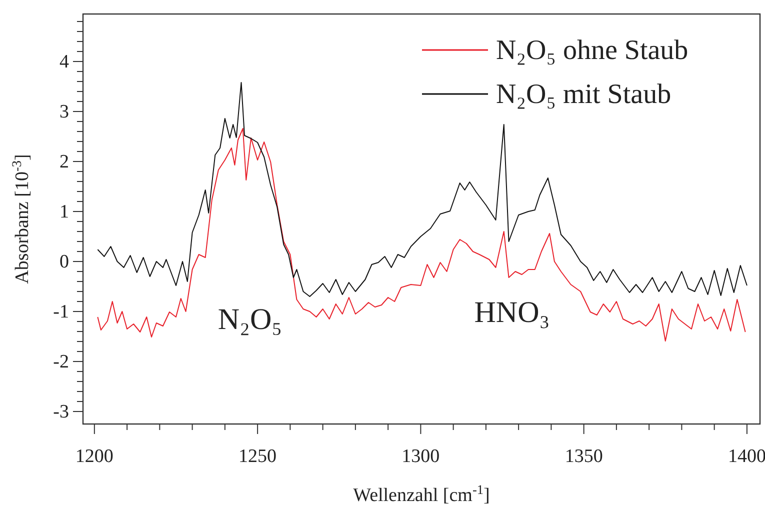  I want to click on x-tick-label: 1350, so click(583, 456).